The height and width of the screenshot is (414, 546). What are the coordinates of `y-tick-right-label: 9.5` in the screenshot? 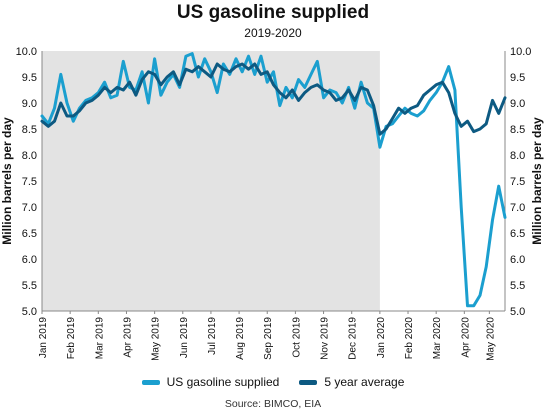 It's located at (517, 78).